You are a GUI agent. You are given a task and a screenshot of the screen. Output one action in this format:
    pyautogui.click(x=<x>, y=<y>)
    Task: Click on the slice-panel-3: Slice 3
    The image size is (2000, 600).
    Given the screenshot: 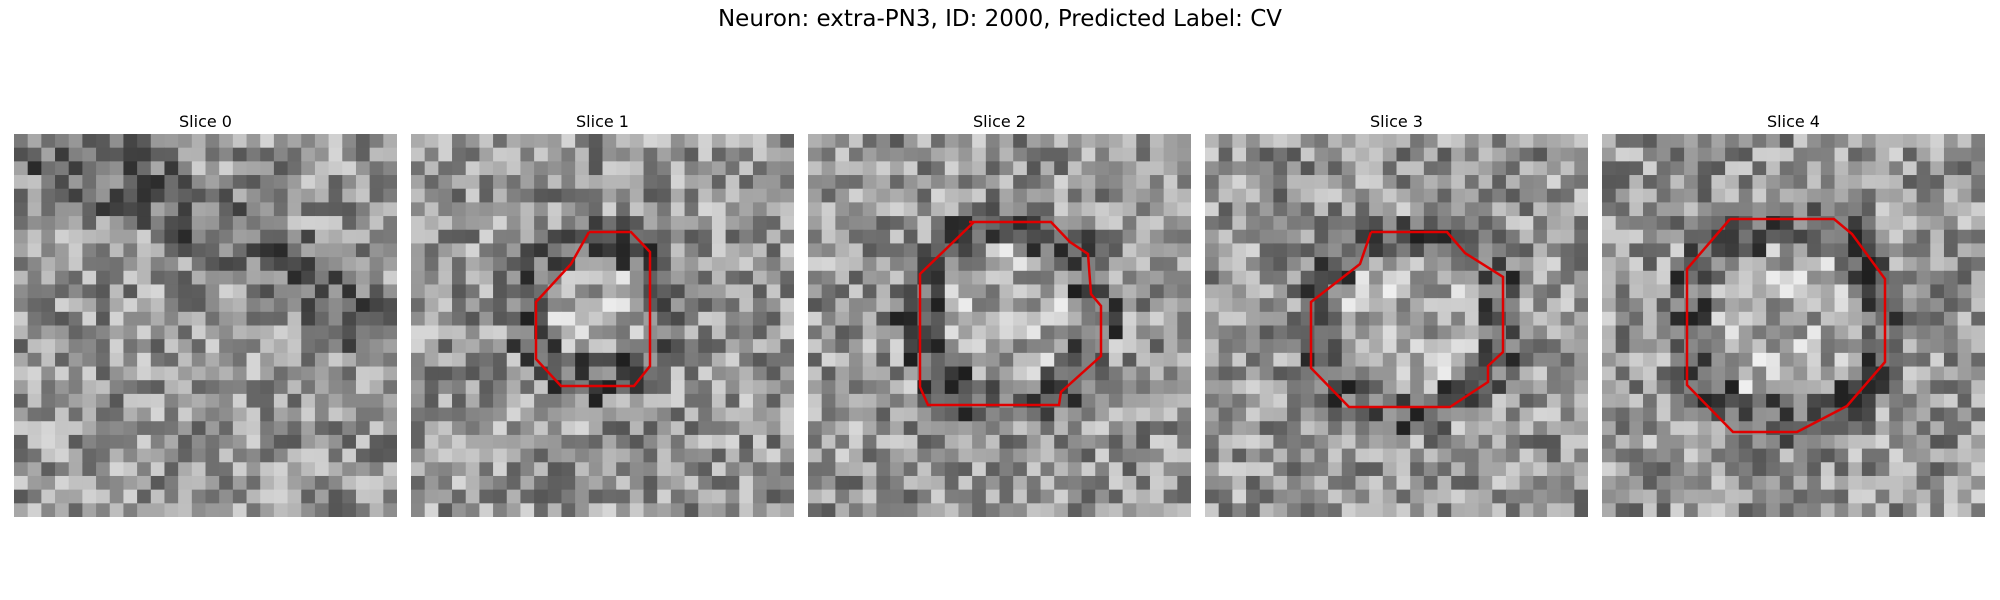 What is the action you would take?
    pyautogui.click(x=1396, y=313)
    